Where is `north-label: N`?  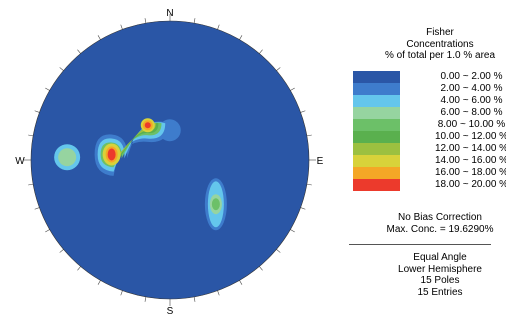 north-label: N is located at coordinates (169, 13).